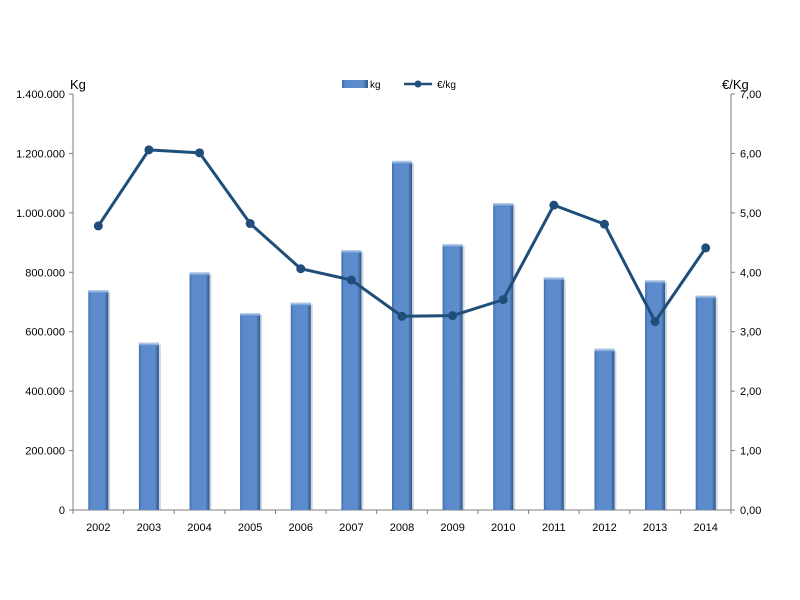  Describe the element at coordinates (40, 214) in the screenshot. I see `y-left-tick-label: 1.000.000` at that location.